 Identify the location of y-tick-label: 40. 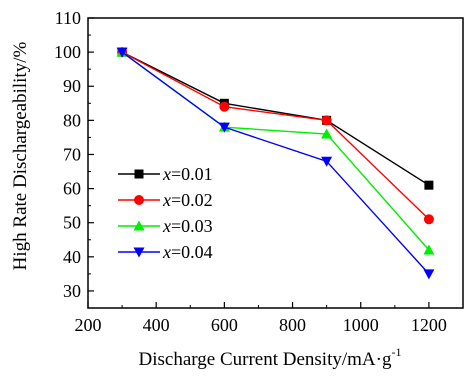
(72, 257).